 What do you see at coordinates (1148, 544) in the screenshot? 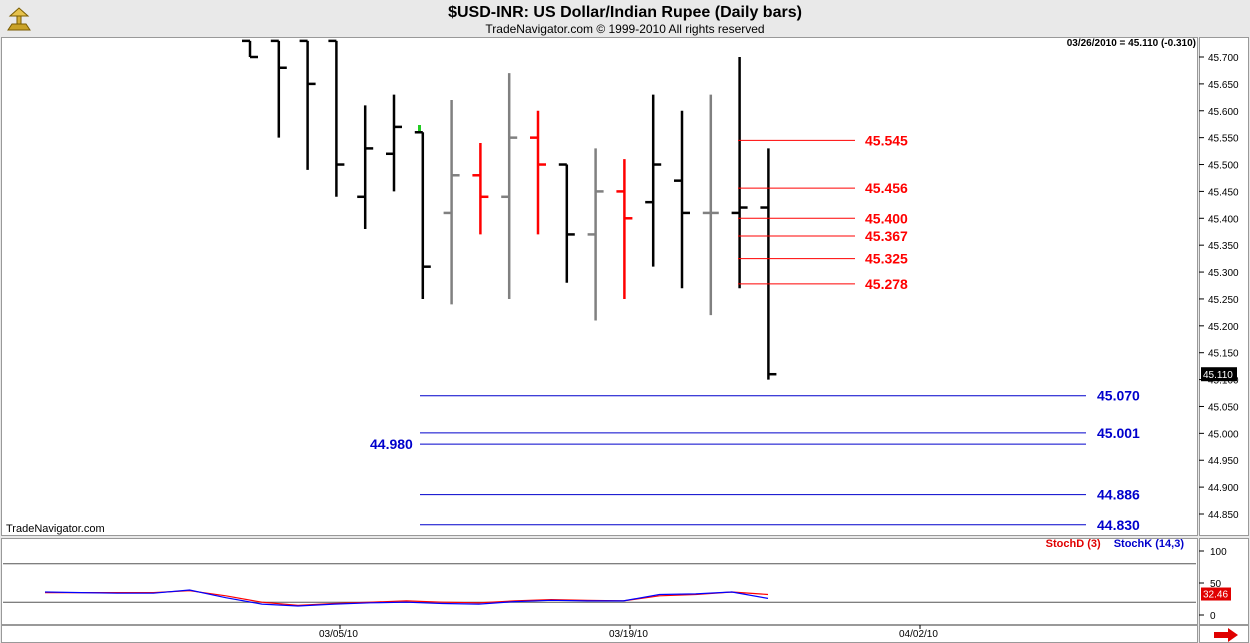
I see `legend-stochk: StochK (14,3)` at bounding box center [1148, 544].